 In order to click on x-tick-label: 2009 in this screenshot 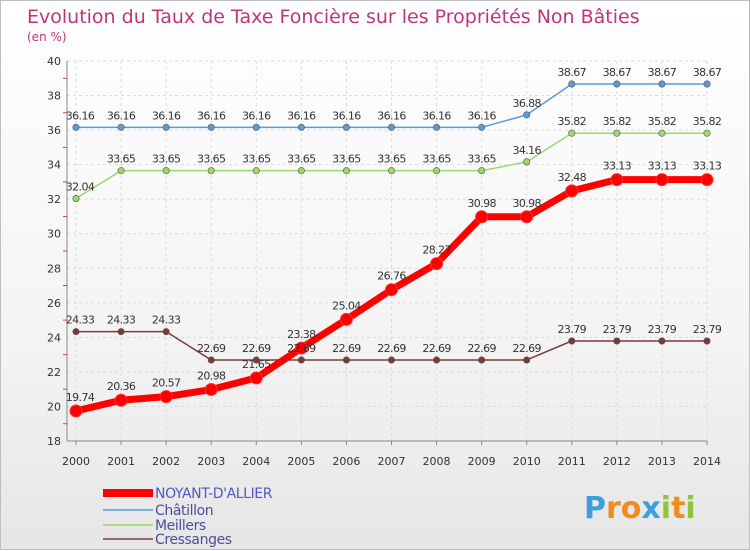, I will do `click(482, 461)`.